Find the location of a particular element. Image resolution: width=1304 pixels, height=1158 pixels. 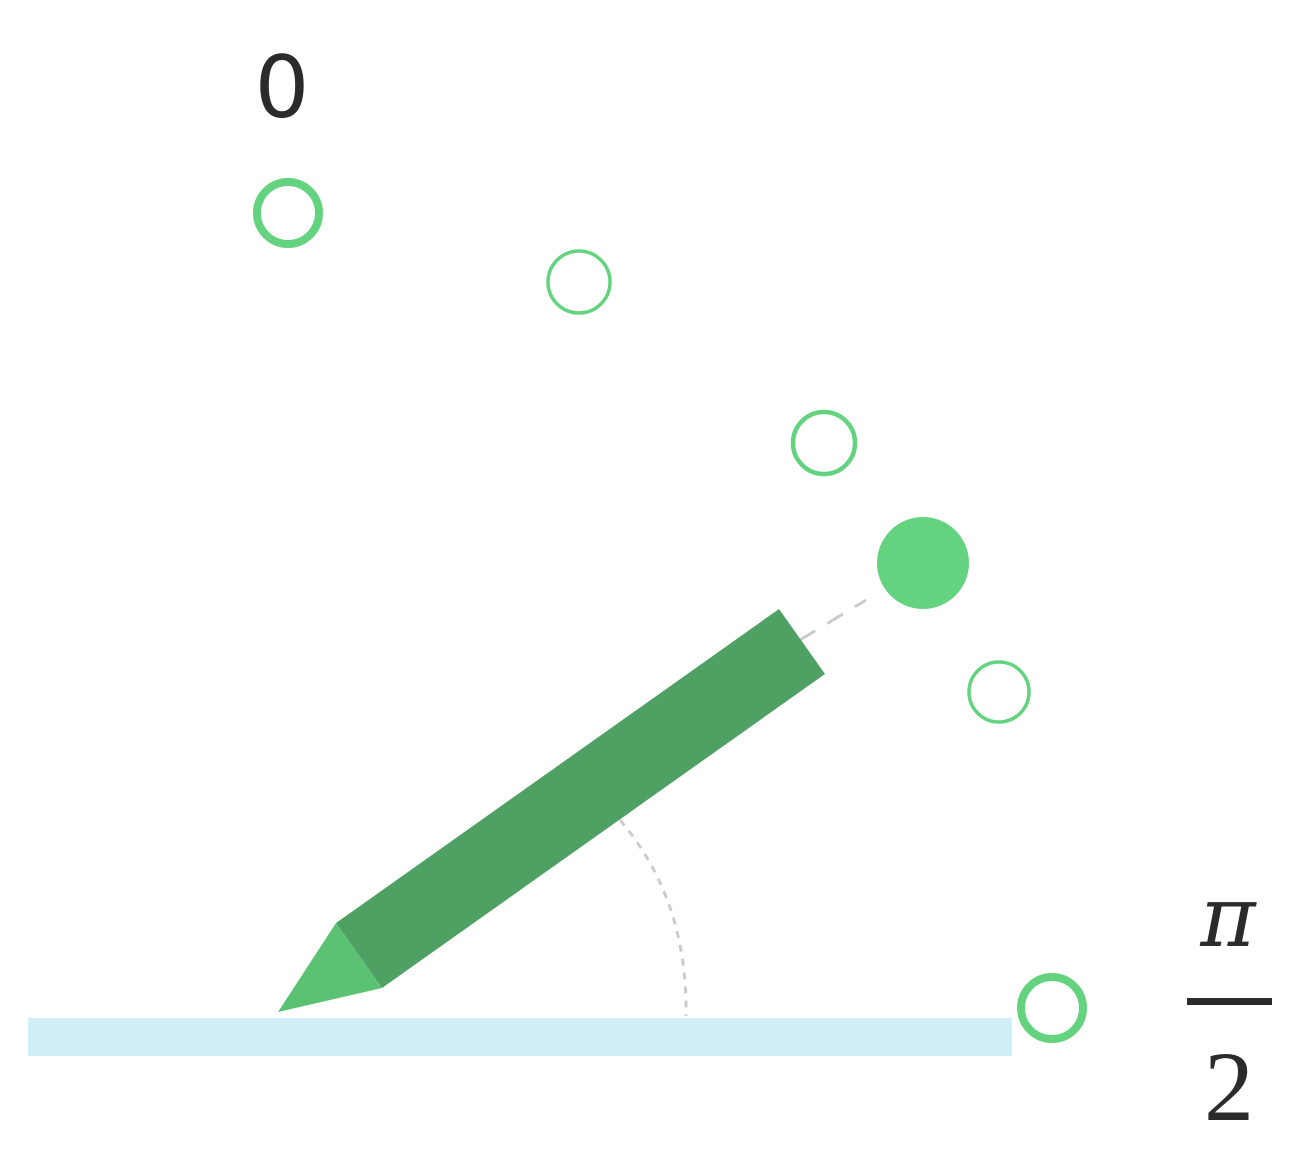

label-two: 2 is located at coordinates (1229, 1086).